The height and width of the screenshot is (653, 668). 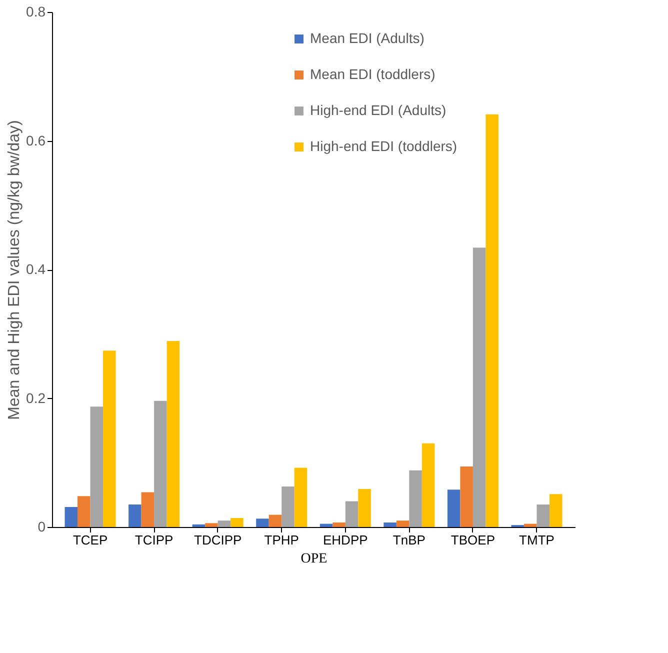 What do you see at coordinates (36, 269) in the screenshot?
I see `y-tick-label: 0.4` at bounding box center [36, 269].